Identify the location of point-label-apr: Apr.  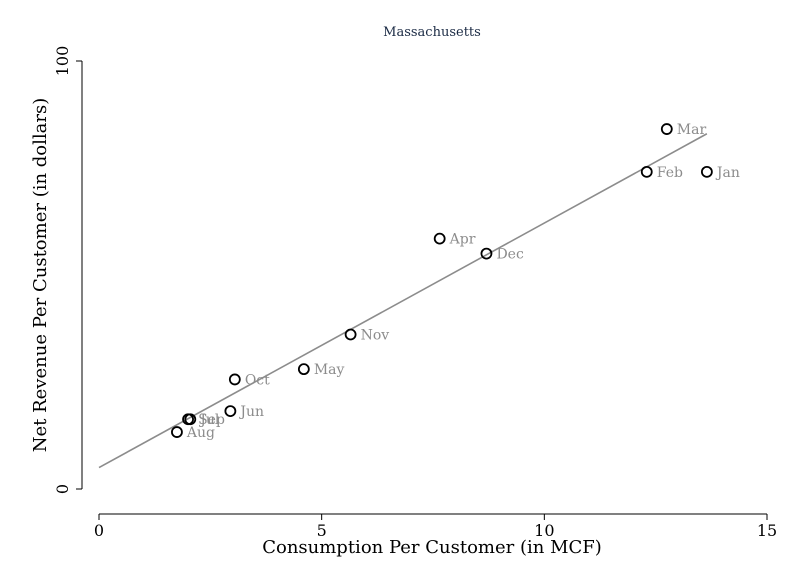
(462, 240).